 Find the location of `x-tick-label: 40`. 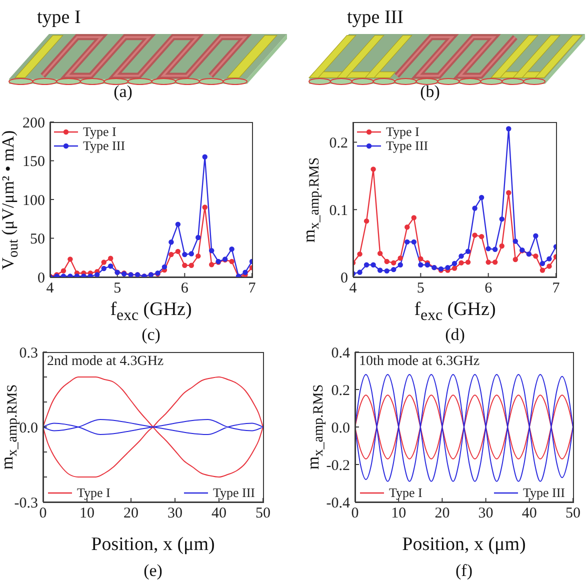

x-tick-label: 40 is located at coordinates (219, 514).